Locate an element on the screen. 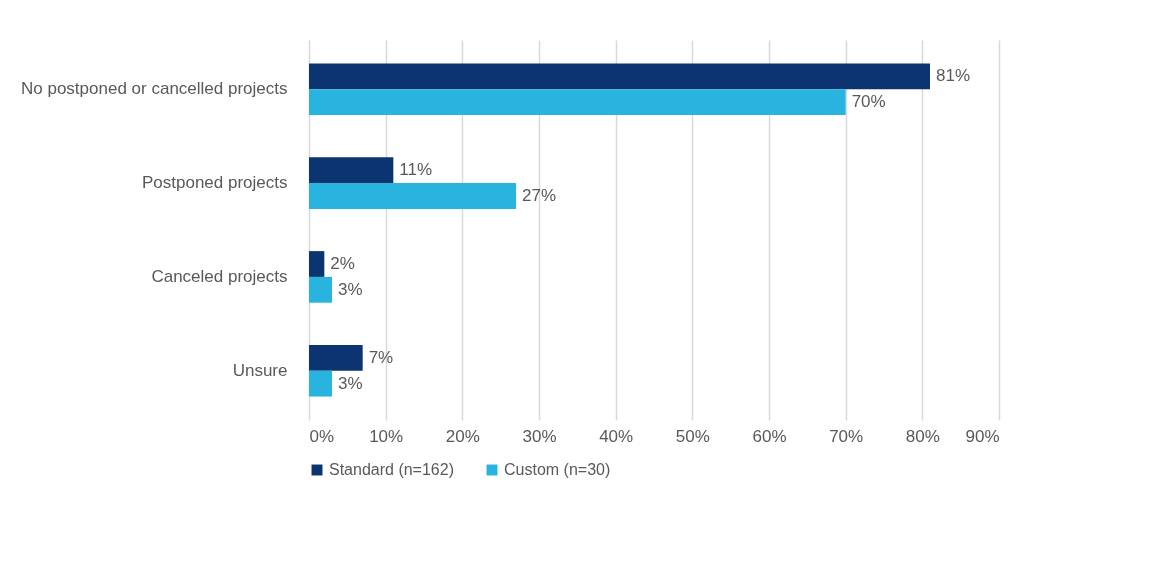 The image size is (1172, 581). x-tick-label: 20% is located at coordinates (462, 436).